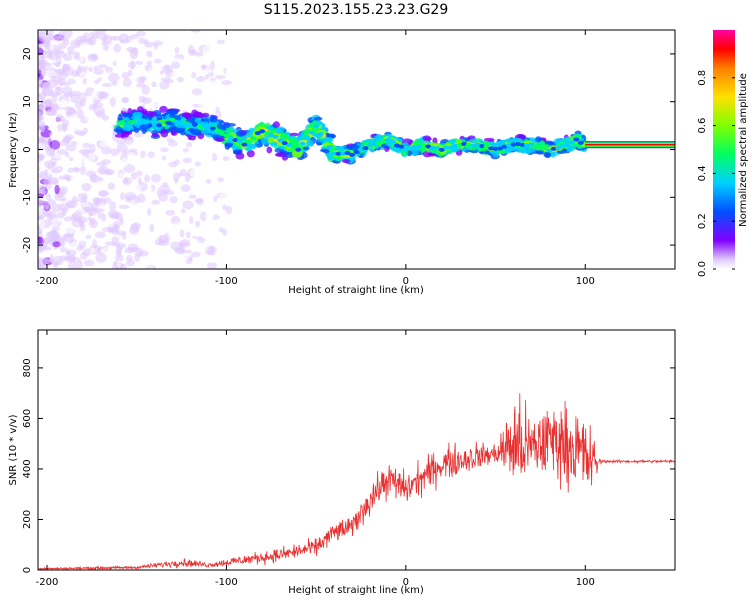 This screenshot has height=600, width=750. Describe the element at coordinates (585, 281) in the screenshot. I see `spectrogram-x-tick-label: 100` at that location.